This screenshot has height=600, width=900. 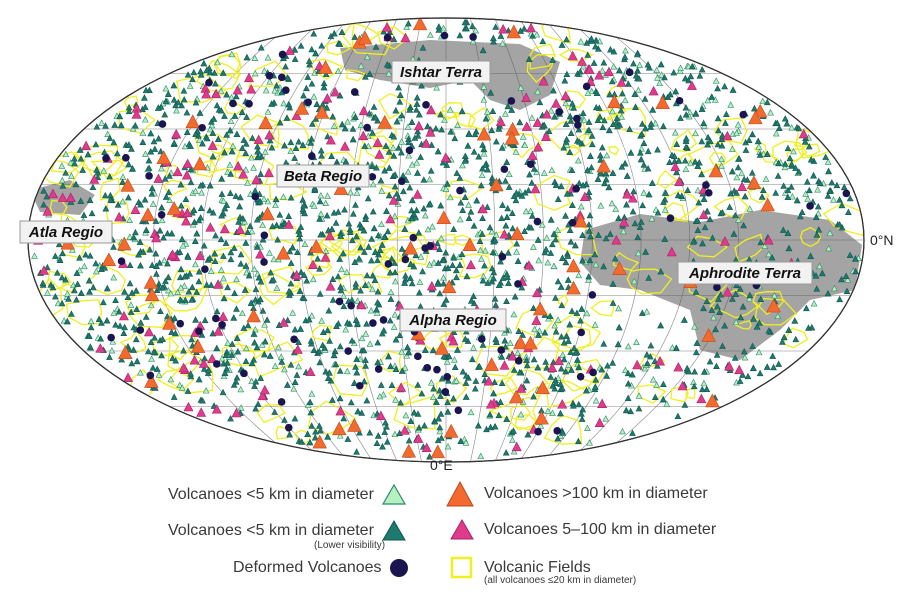 What do you see at coordinates (576, 494) in the screenshot?
I see `legend-item-large-volcanoes: Volcanoes >100 km in diameter` at bounding box center [576, 494].